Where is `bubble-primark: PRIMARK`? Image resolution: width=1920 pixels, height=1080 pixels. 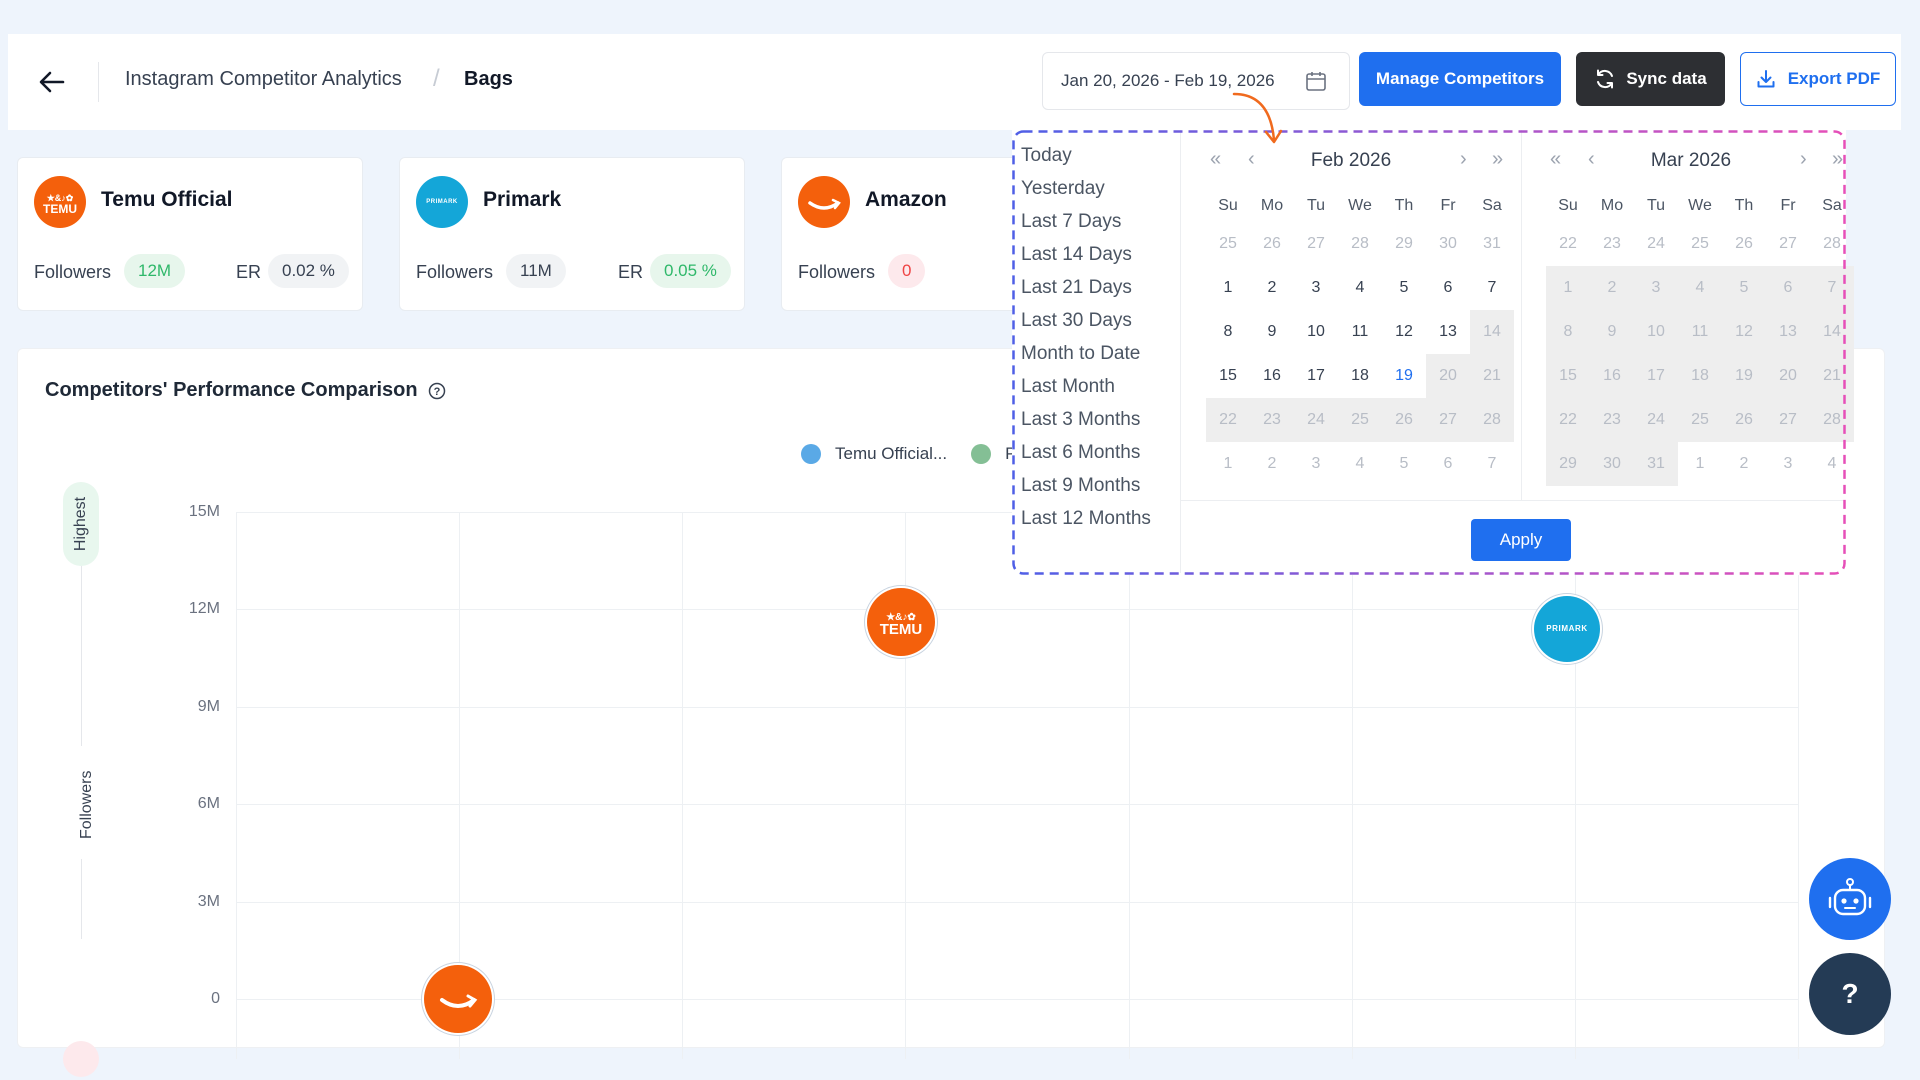
bubble-primark: PRIMARK is located at coordinates (1567, 628).